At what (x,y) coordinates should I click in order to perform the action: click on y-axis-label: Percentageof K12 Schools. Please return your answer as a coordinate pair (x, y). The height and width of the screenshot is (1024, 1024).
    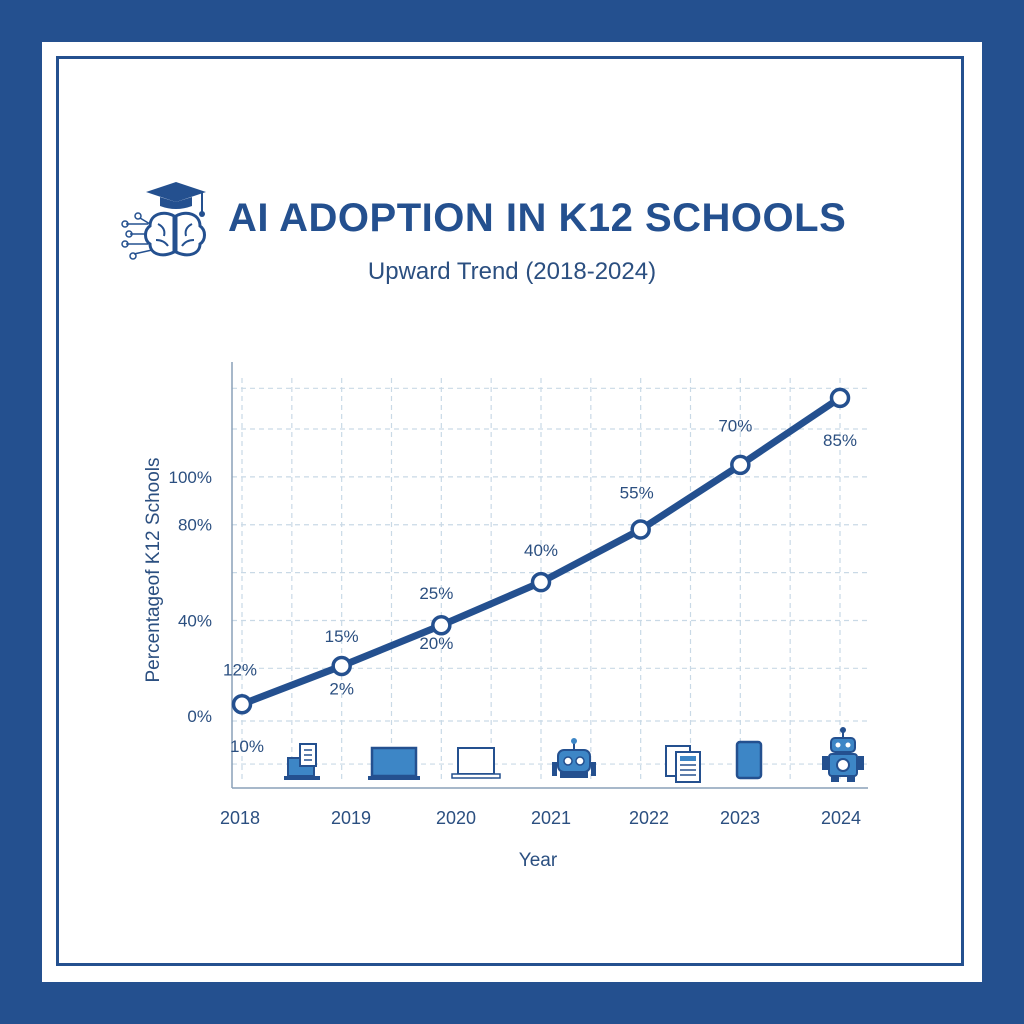
    Looking at the image, I should click on (153, 570).